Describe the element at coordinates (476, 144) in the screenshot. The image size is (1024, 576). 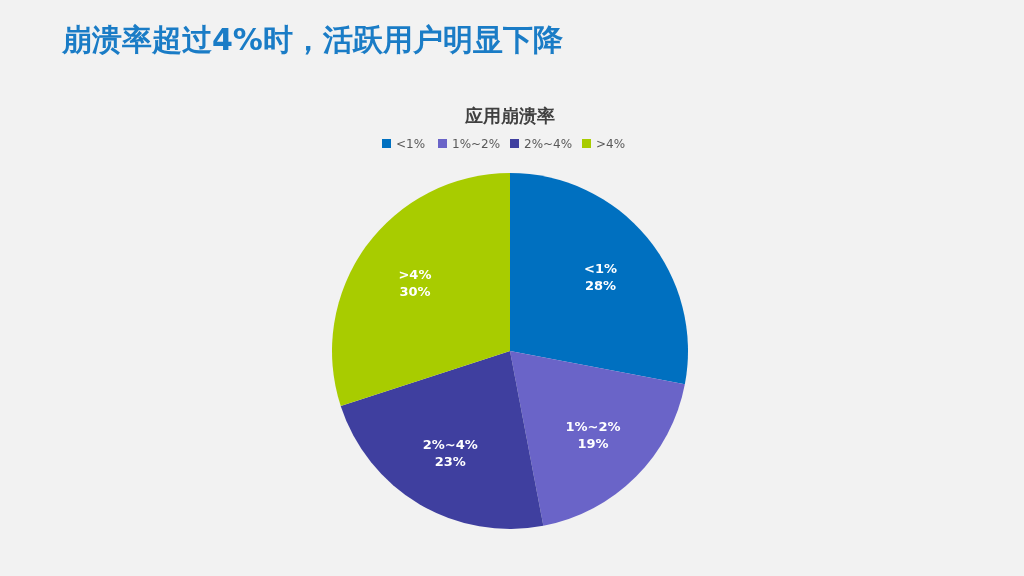
I see `legend-label: 1%~2%` at that location.